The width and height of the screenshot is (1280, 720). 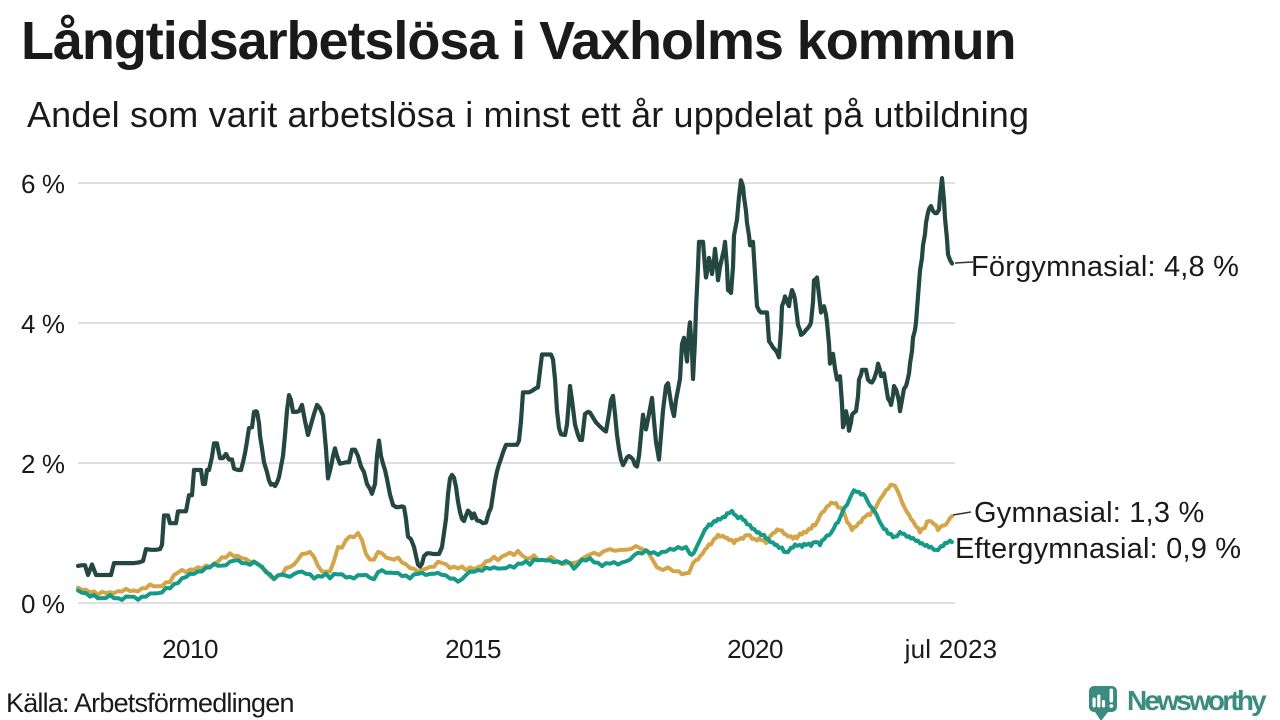 What do you see at coordinates (43, 604) in the screenshot?
I see `svg-text: 0 %` at bounding box center [43, 604].